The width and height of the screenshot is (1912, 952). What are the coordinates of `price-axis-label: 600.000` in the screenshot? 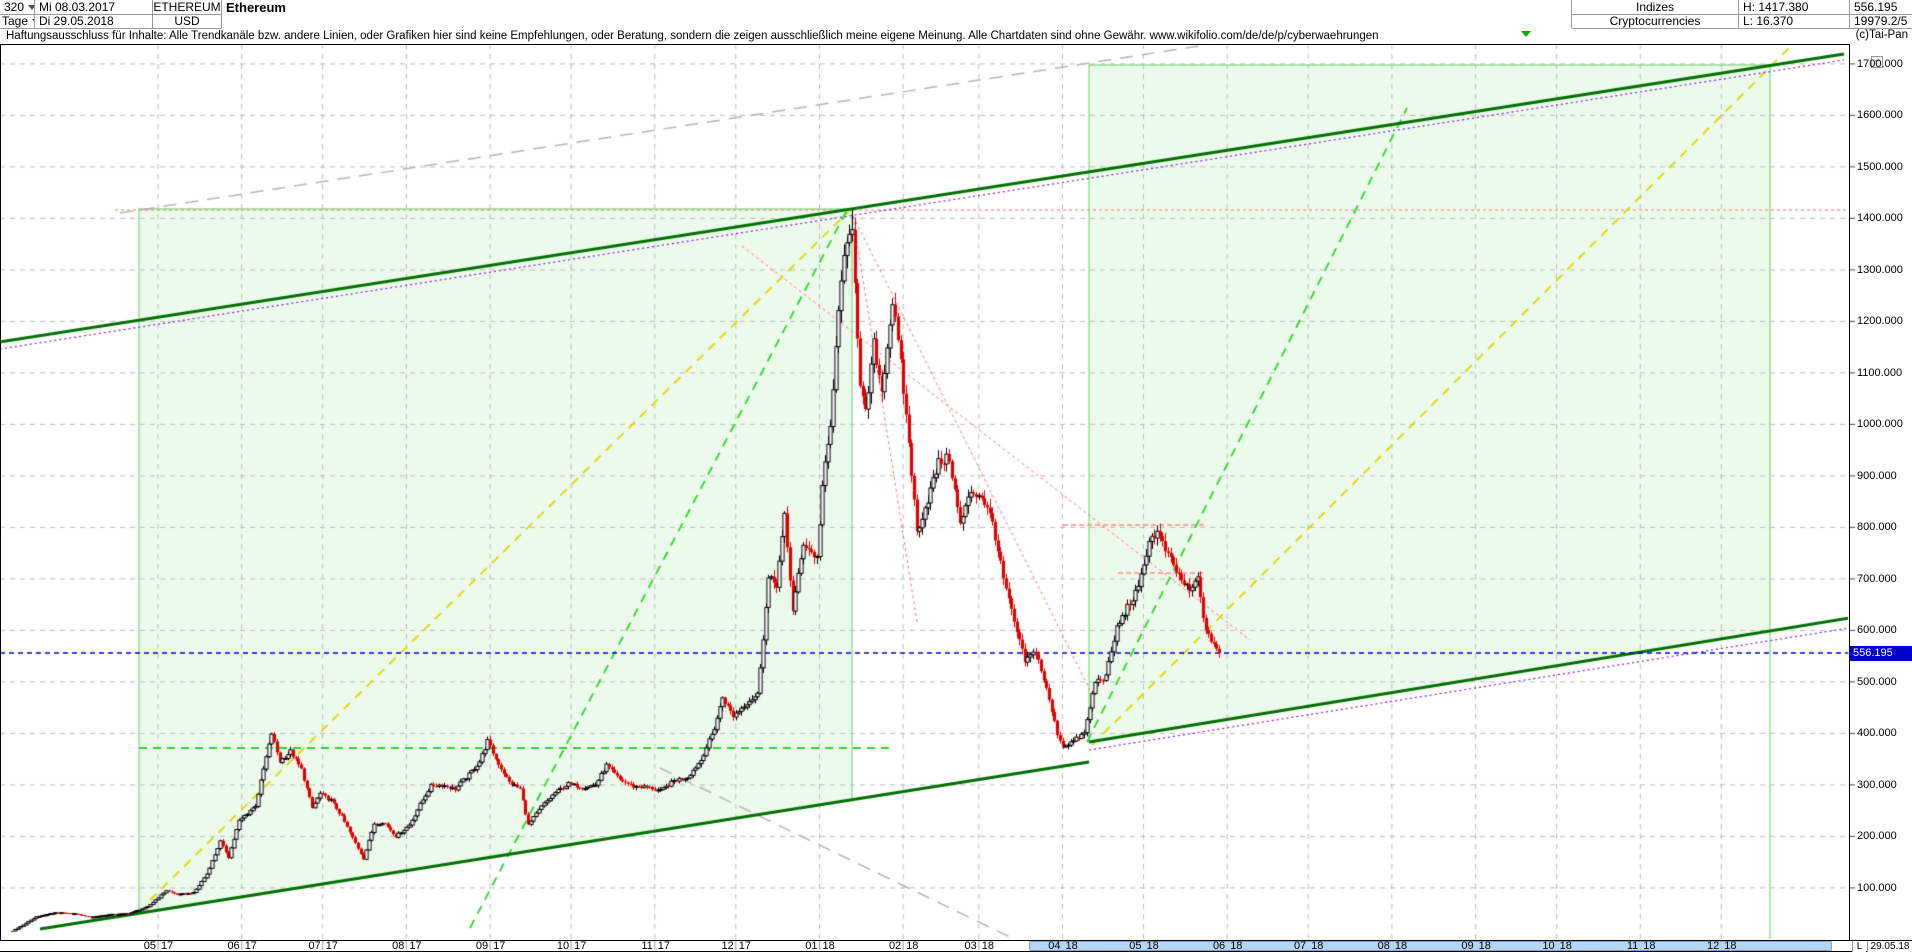 It's located at (1877, 630).